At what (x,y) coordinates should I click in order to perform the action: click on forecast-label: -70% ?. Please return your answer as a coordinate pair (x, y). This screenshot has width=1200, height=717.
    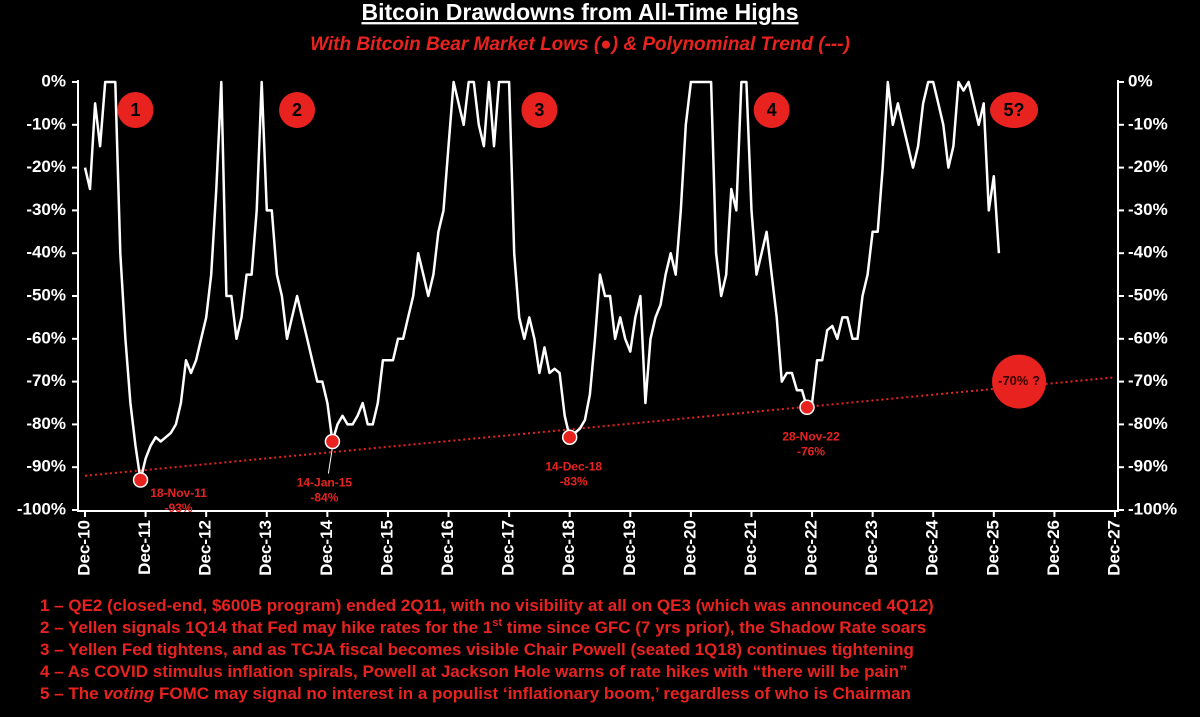
    Looking at the image, I should click on (1019, 380).